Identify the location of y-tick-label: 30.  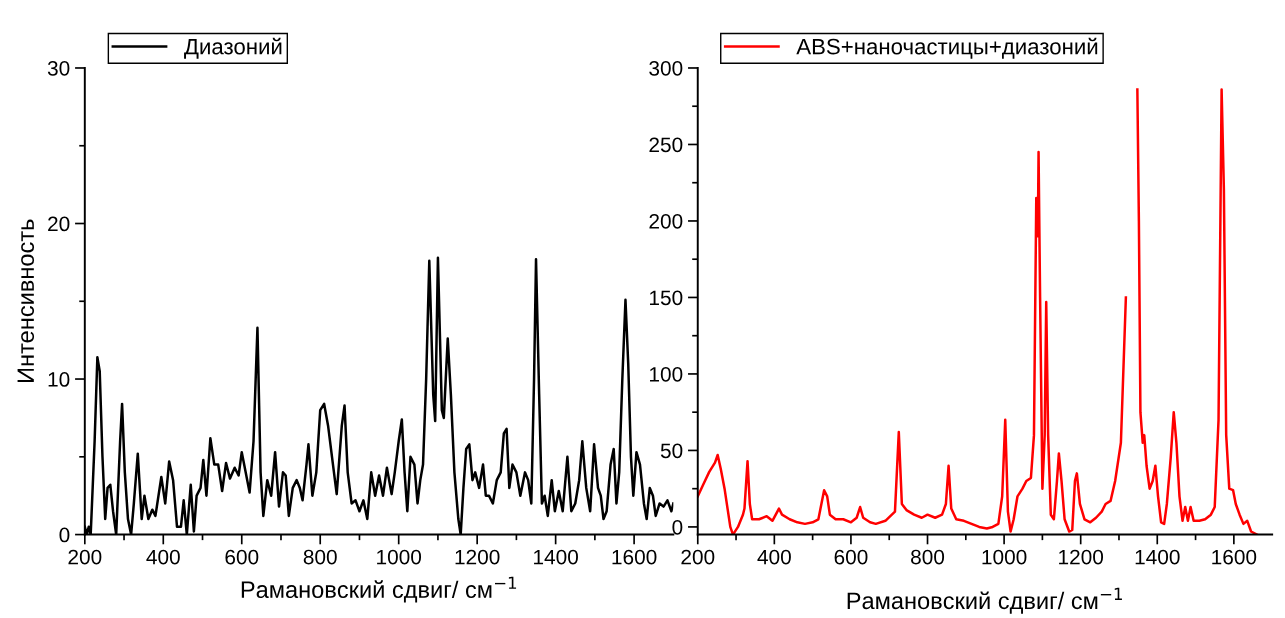
(58, 68).